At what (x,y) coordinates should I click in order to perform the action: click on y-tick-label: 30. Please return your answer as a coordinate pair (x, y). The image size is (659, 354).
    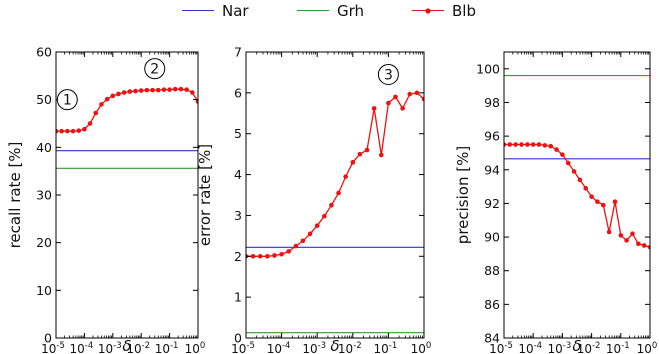
    Looking at the image, I should click on (44, 195).